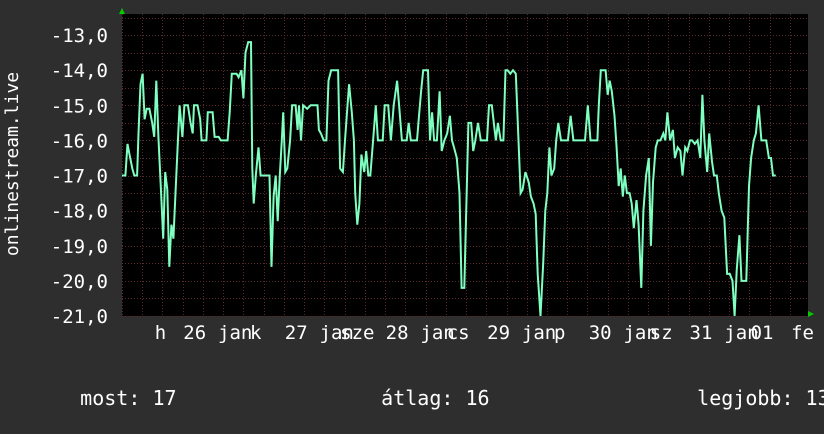  Describe the element at coordinates (296, 333) in the screenshot. I see `x-tick-label: 27` at that location.